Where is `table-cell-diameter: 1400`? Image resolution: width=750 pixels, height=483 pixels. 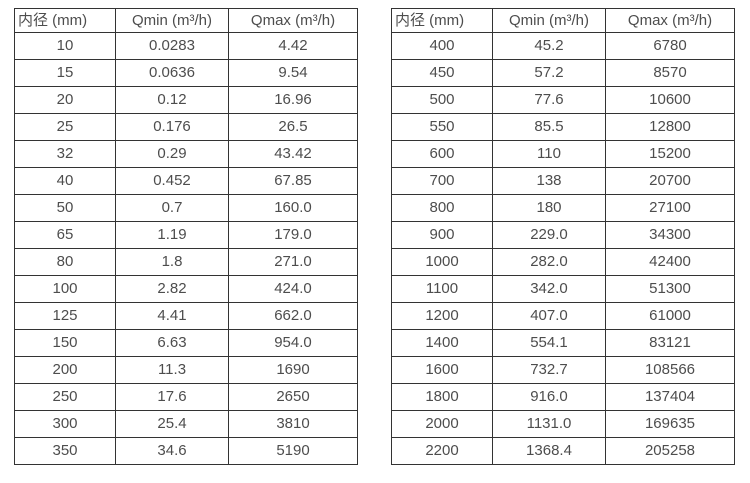 table-cell-diameter: 1400 is located at coordinates (442, 343).